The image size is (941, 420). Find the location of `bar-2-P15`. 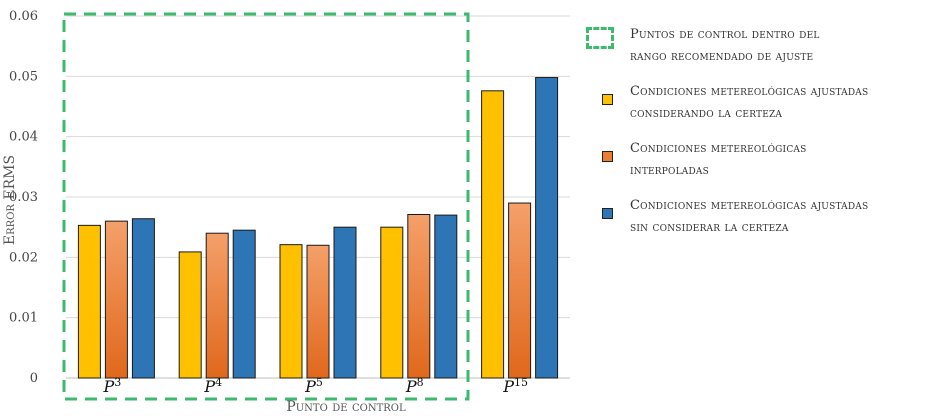

bar-2-P15 is located at coordinates (520, 290).